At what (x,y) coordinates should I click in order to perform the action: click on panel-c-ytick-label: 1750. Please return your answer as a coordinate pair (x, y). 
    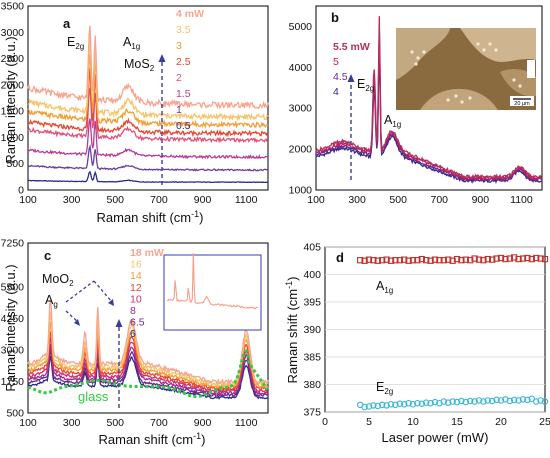
    Looking at the image, I should click on (13, 382).